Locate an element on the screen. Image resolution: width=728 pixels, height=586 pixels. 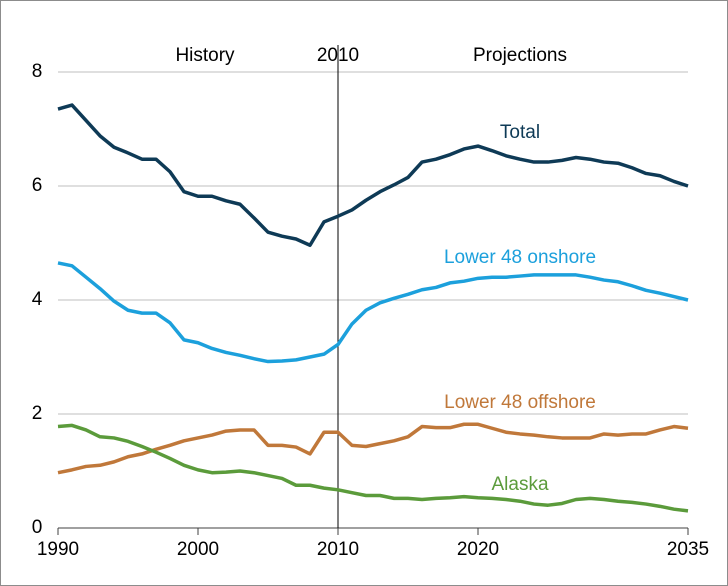
x-tick-label: 2000 is located at coordinates (198, 549).